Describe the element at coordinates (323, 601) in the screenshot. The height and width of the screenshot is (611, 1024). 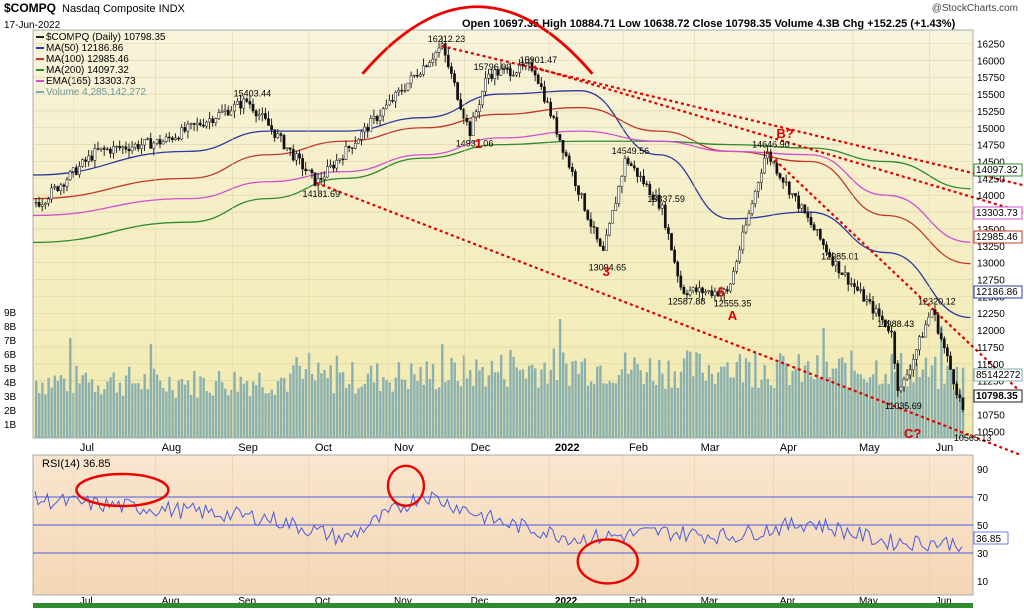
I see `rsi-month-label: Oct` at that location.